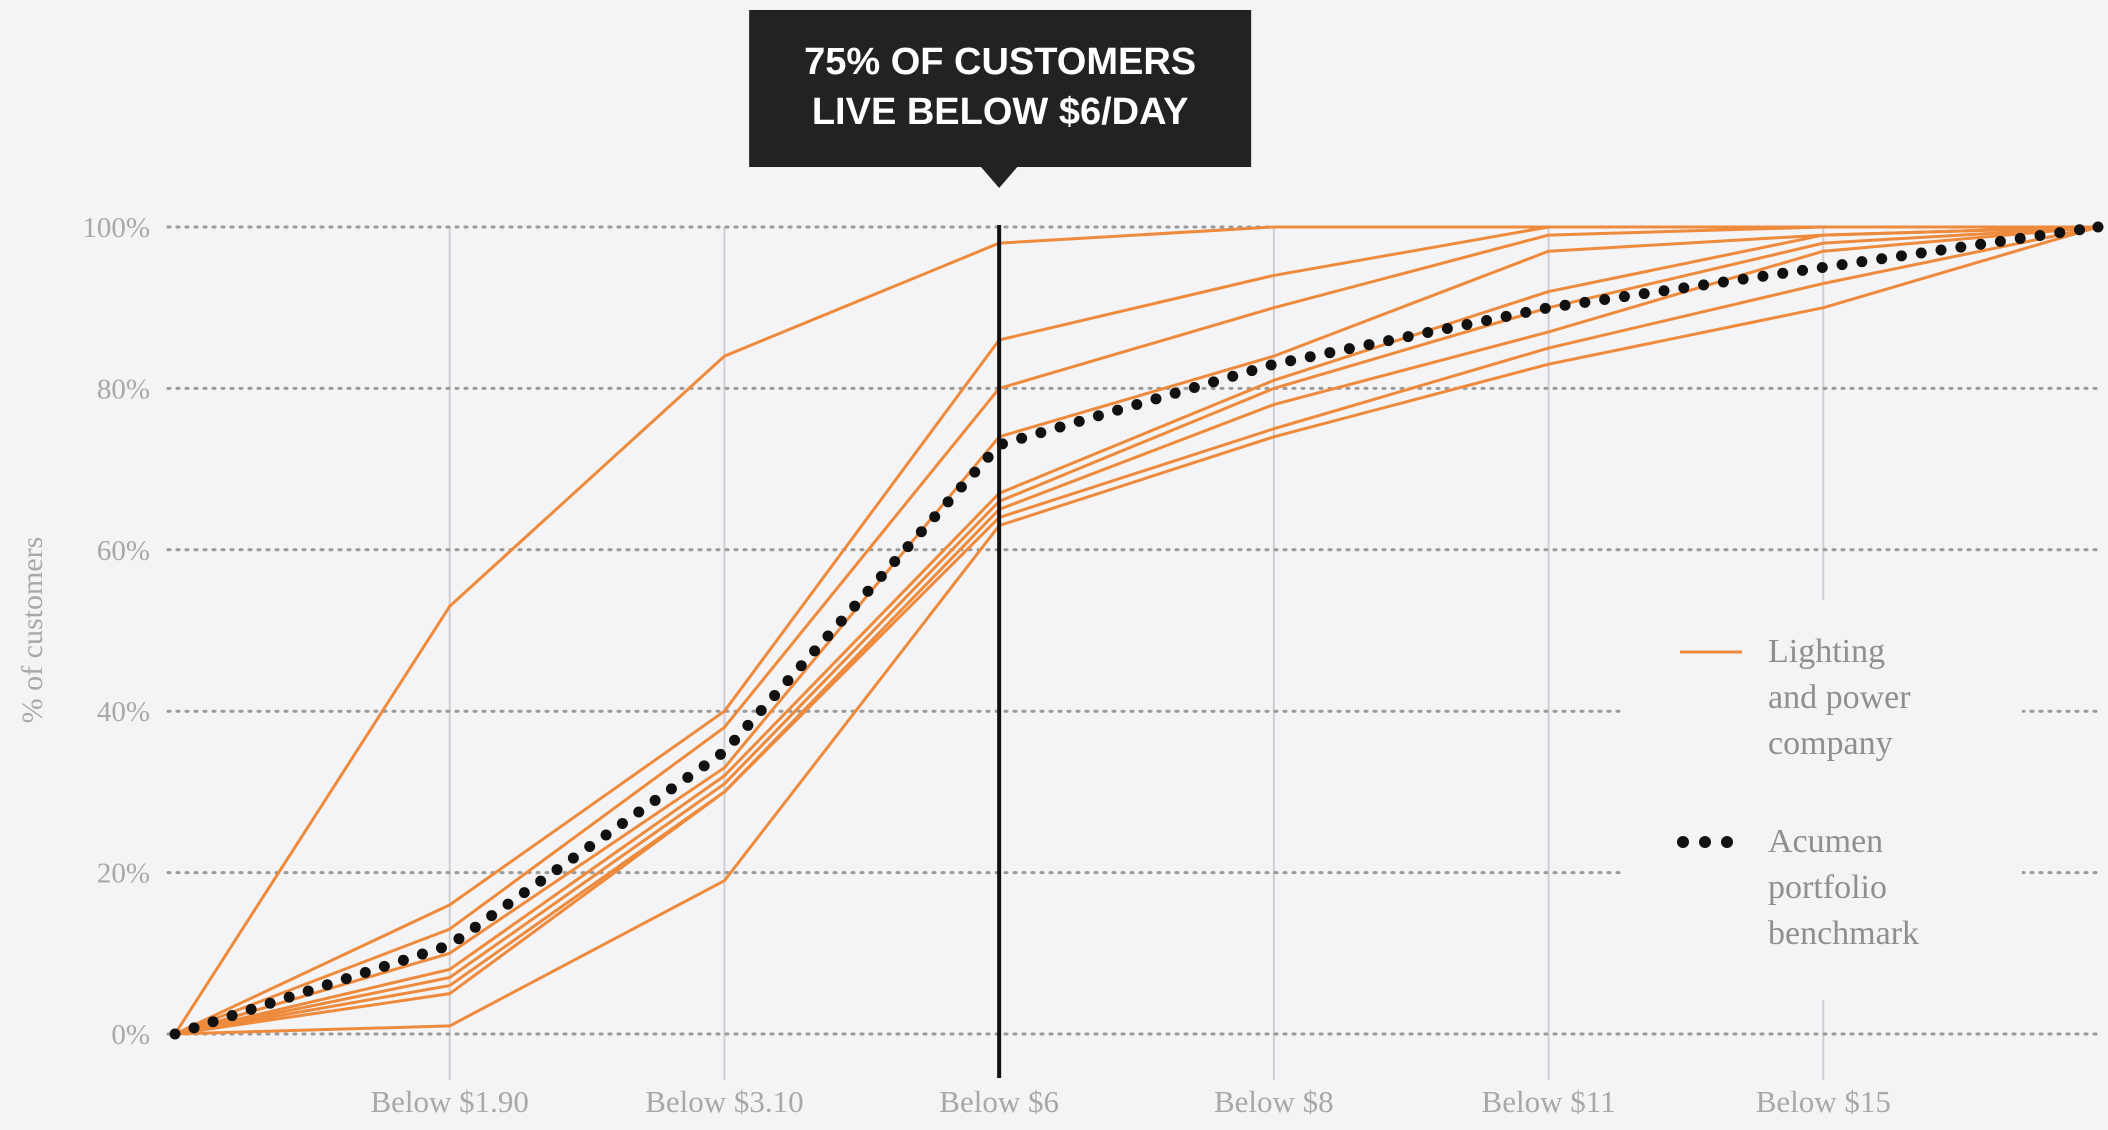 Image resolution: width=2108 pixels, height=1130 pixels. What do you see at coordinates (999, 177) in the screenshot?
I see `callout-pointer` at bounding box center [999, 177].